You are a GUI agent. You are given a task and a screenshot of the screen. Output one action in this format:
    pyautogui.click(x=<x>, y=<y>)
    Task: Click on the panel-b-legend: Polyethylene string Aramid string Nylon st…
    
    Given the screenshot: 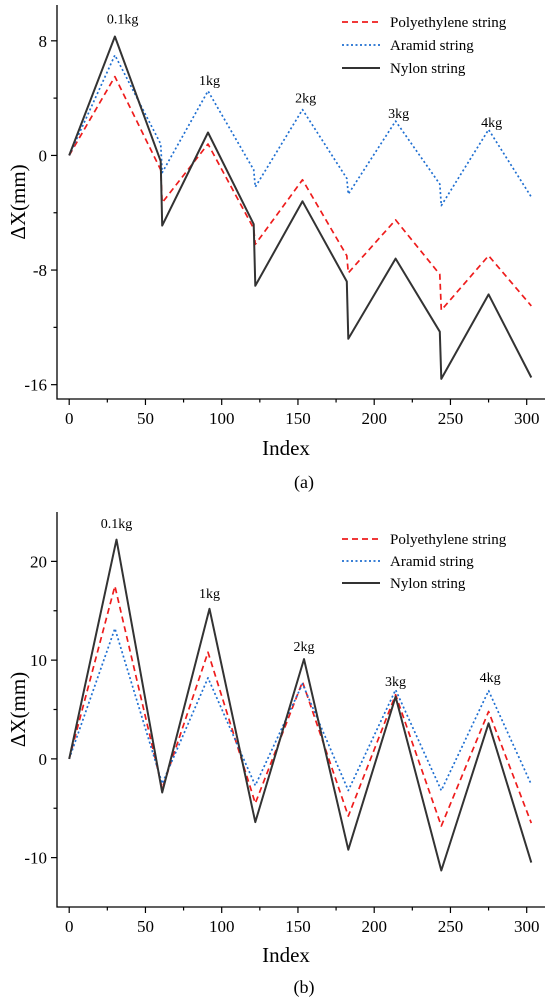 What is the action you would take?
    pyautogui.click(x=424, y=562)
    